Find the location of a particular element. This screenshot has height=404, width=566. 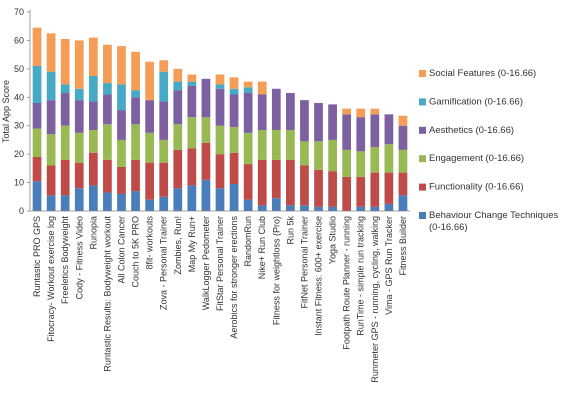

x-tick-label: Runopia is located at coordinates (93, 233).